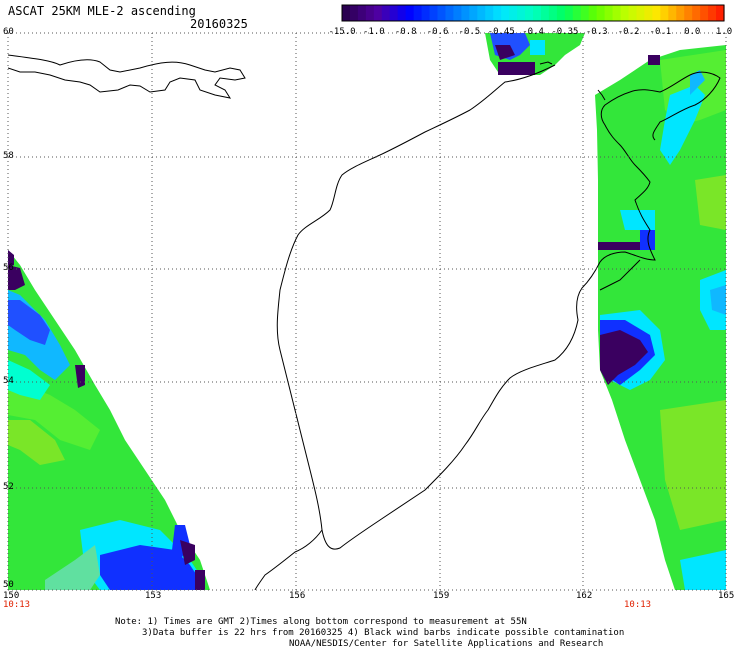 This screenshot has height=650, width=740. I want to click on colorbar-label: -0.1, so click(660, 32).